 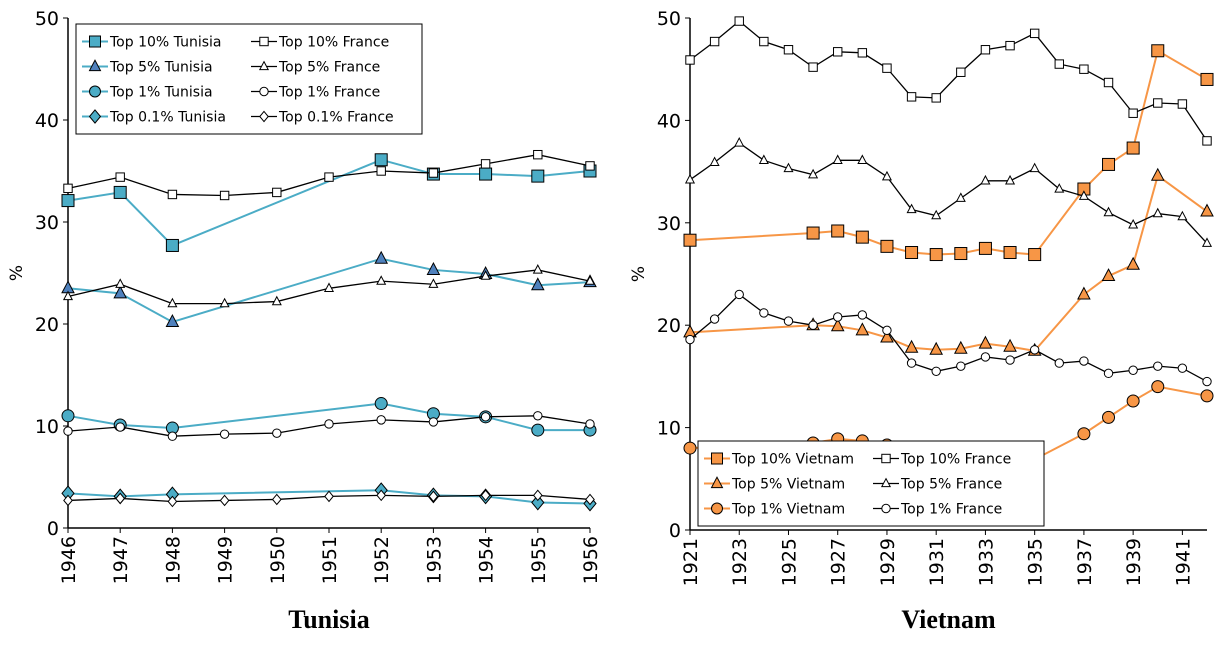 What do you see at coordinates (328, 619) in the screenshot?
I see `chart-title: Tunisia` at bounding box center [328, 619].